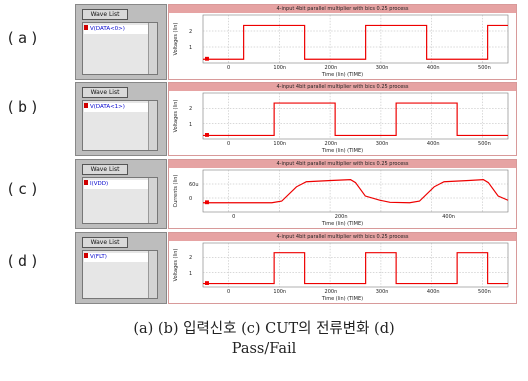 The height and width of the screenshot is (381, 528). I want to click on caption-line-1: (a) (b) 입력신호 (c) CUT의 전류변화 (d), so click(264, 329).